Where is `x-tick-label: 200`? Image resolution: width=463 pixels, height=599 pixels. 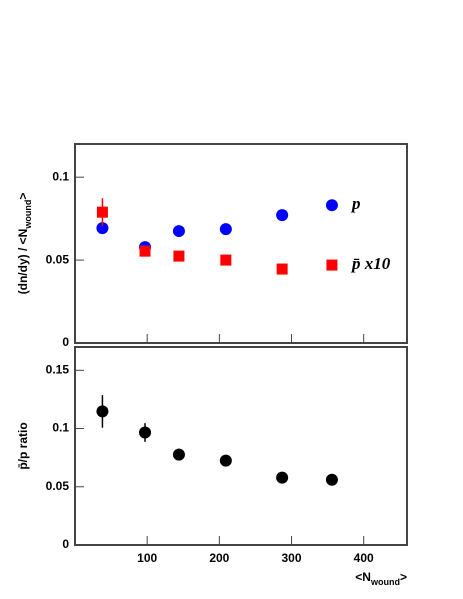 x-tick-label: 200 is located at coordinates (219, 558).